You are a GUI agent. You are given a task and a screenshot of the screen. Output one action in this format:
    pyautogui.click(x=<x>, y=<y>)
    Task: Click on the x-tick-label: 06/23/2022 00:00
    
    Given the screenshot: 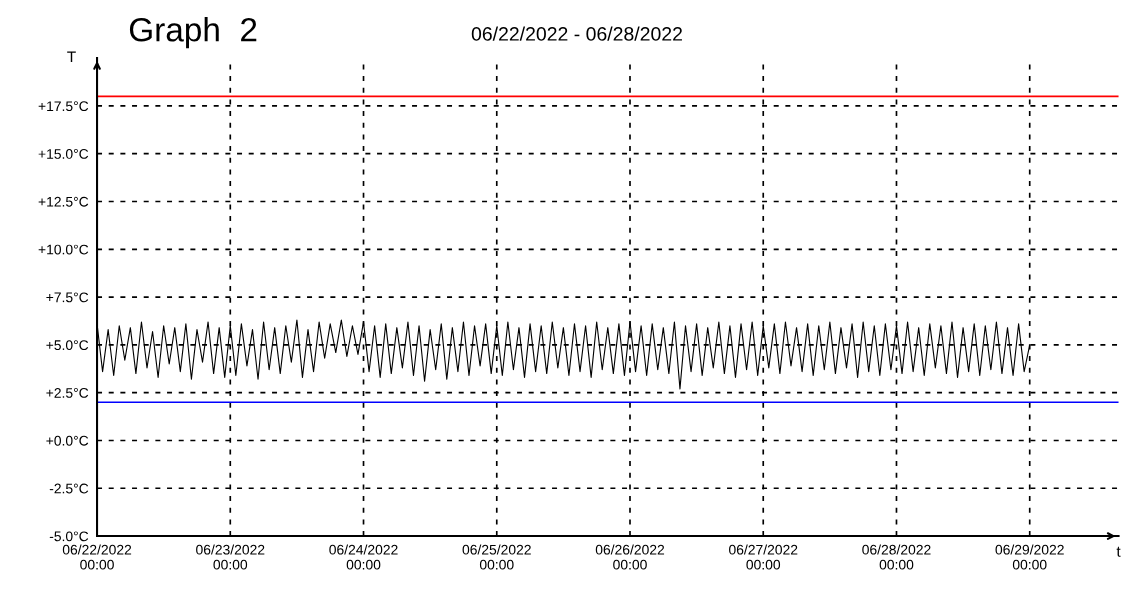 What is the action you would take?
    pyautogui.click(x=230, y=557)
    